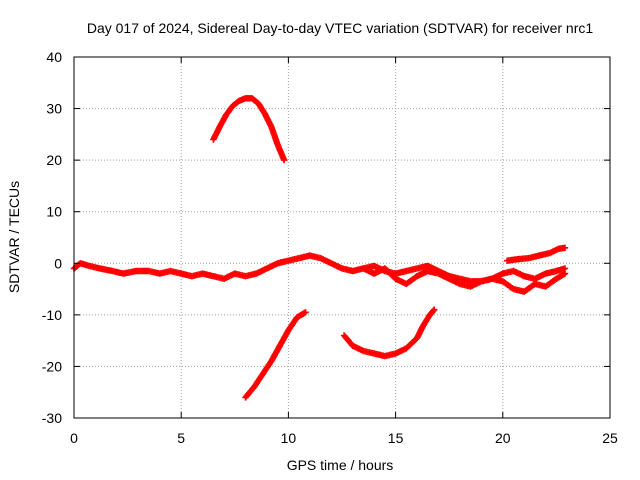 Image resolution: width=640 pixels, height=480 pixels. I want to click on series-arc-low-dip, so click(389, 333).